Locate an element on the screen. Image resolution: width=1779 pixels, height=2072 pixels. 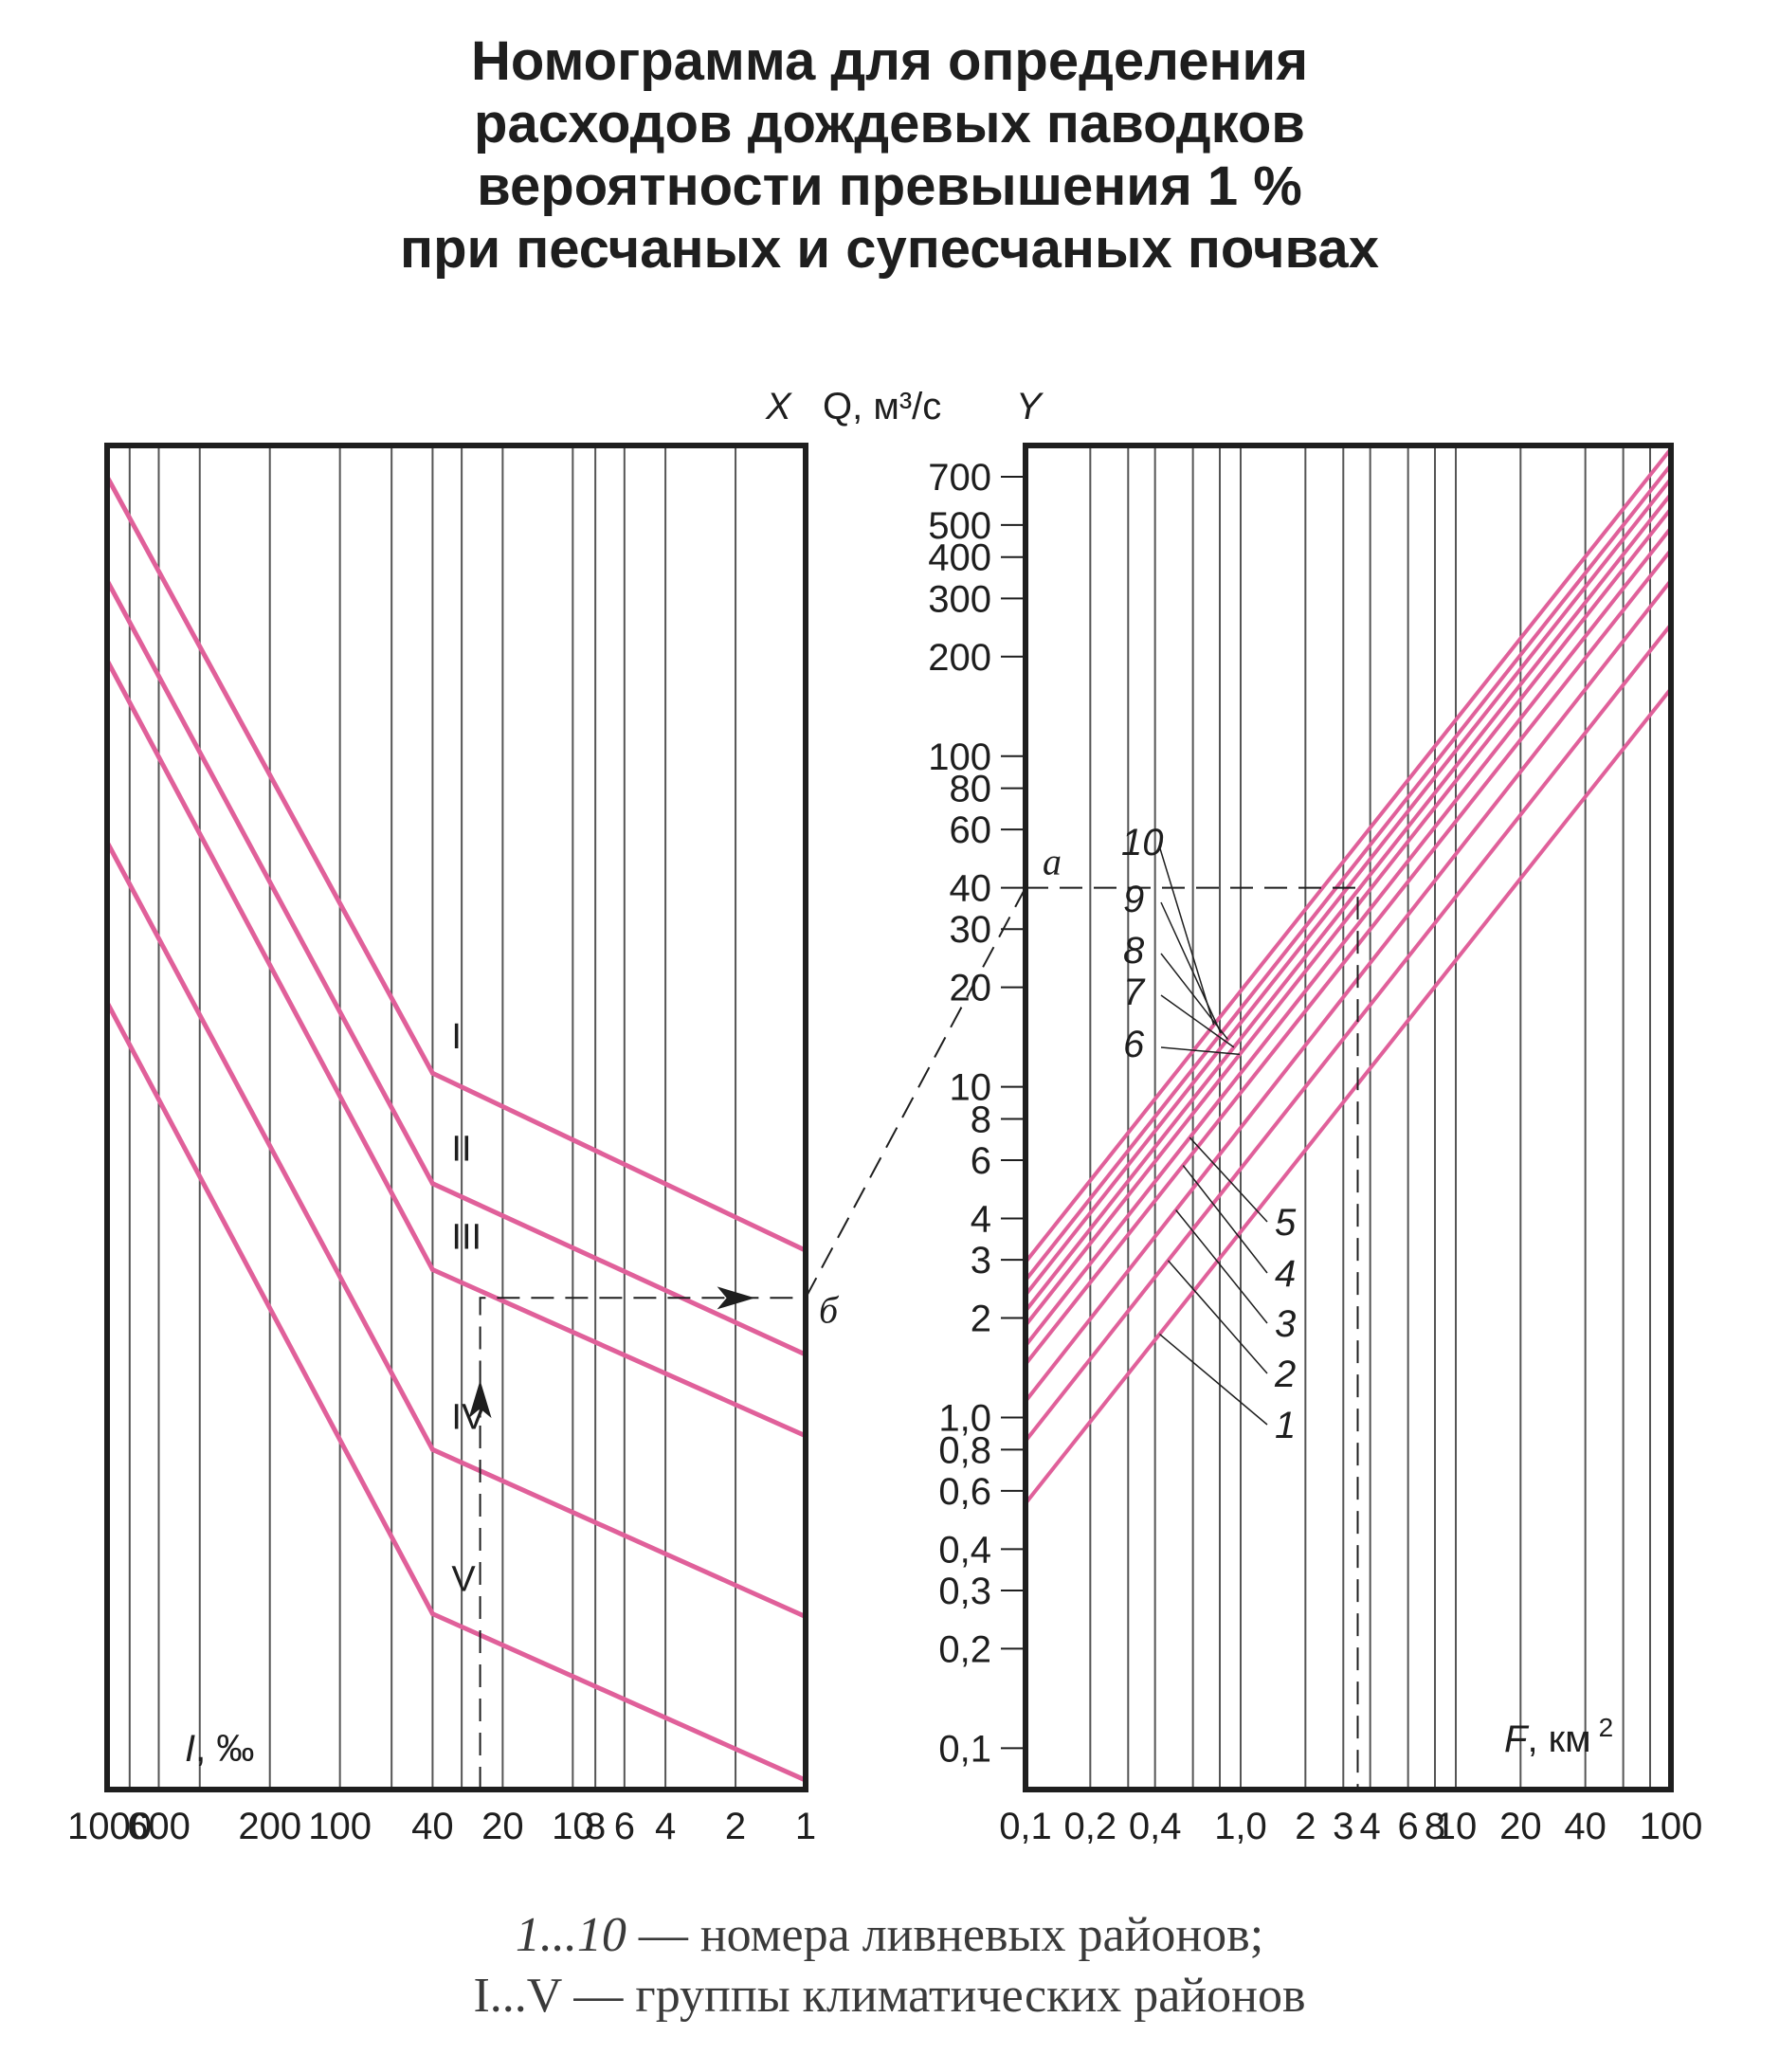
rain-district-label-8: 8 is located at coordinates (1134, 951).